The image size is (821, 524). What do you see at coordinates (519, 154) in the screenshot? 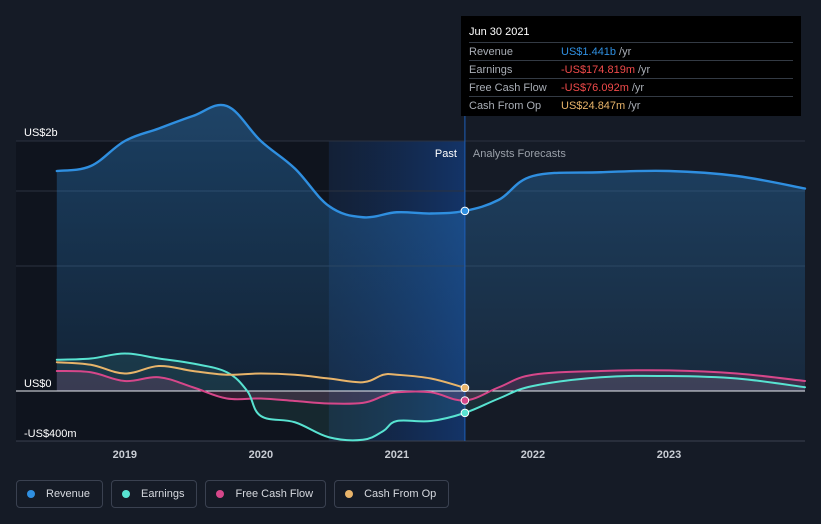
I see `forecast-label: Analysts Forecasts` at bounding box center [519, 154].